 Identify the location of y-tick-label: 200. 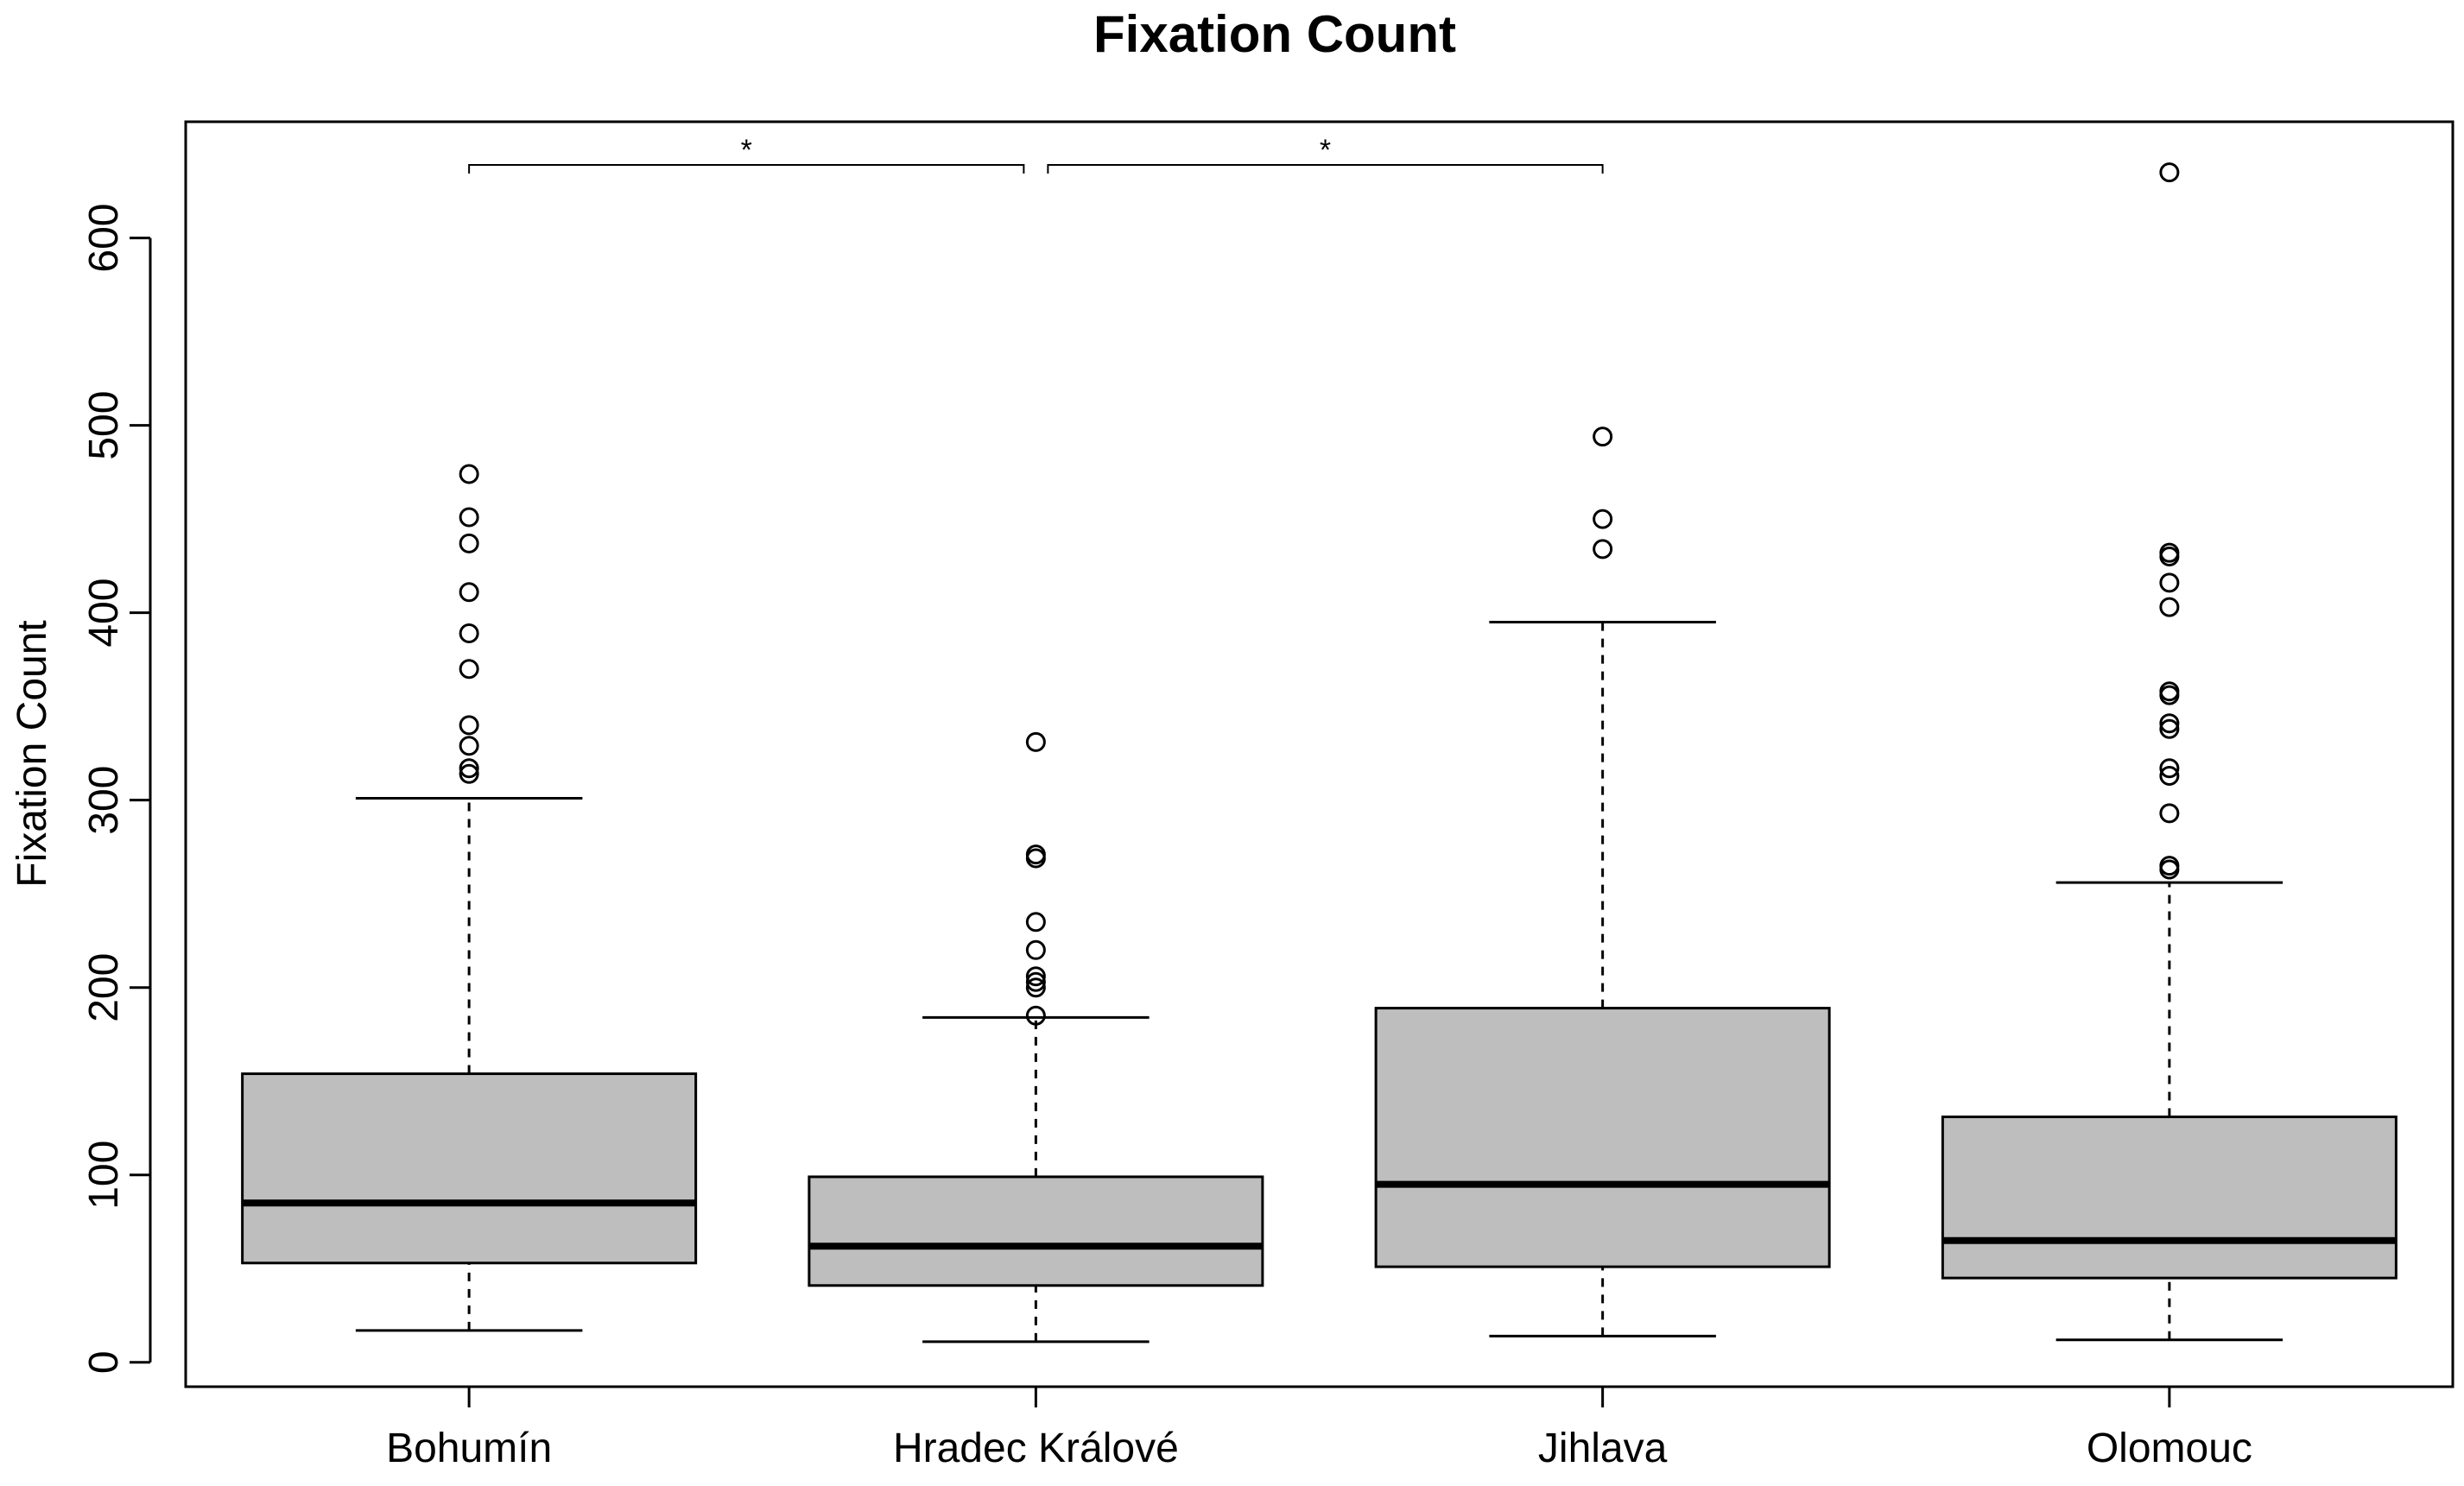
(104, 987).